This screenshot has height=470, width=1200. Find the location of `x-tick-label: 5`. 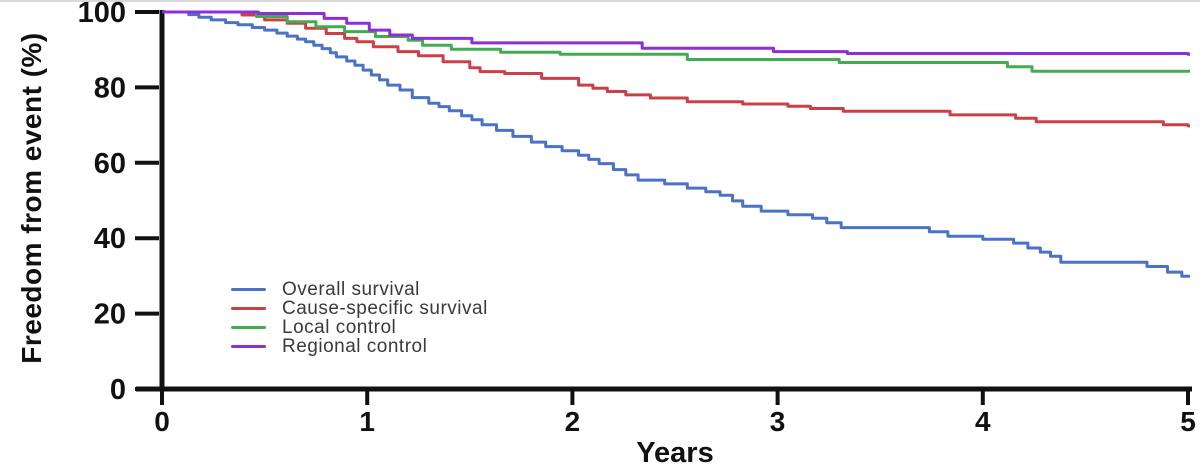

x-tick-label: 5 is located at coordinates (1188, 421).